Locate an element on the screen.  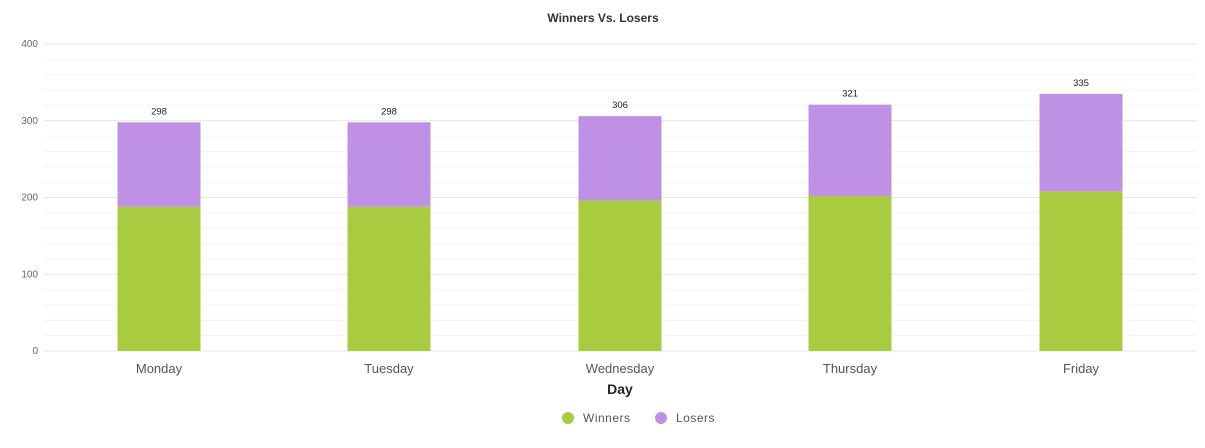
y-axis-ticks: 0 100 200 300 400 is located at coordinates (29, 198).